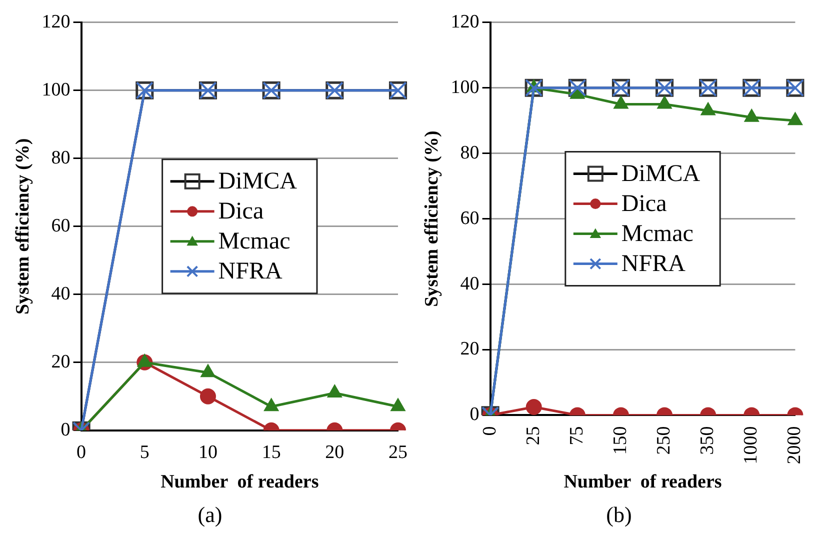 The image size is (829, 549). I want to click on x-tick-label: 5, so click(145, 452).